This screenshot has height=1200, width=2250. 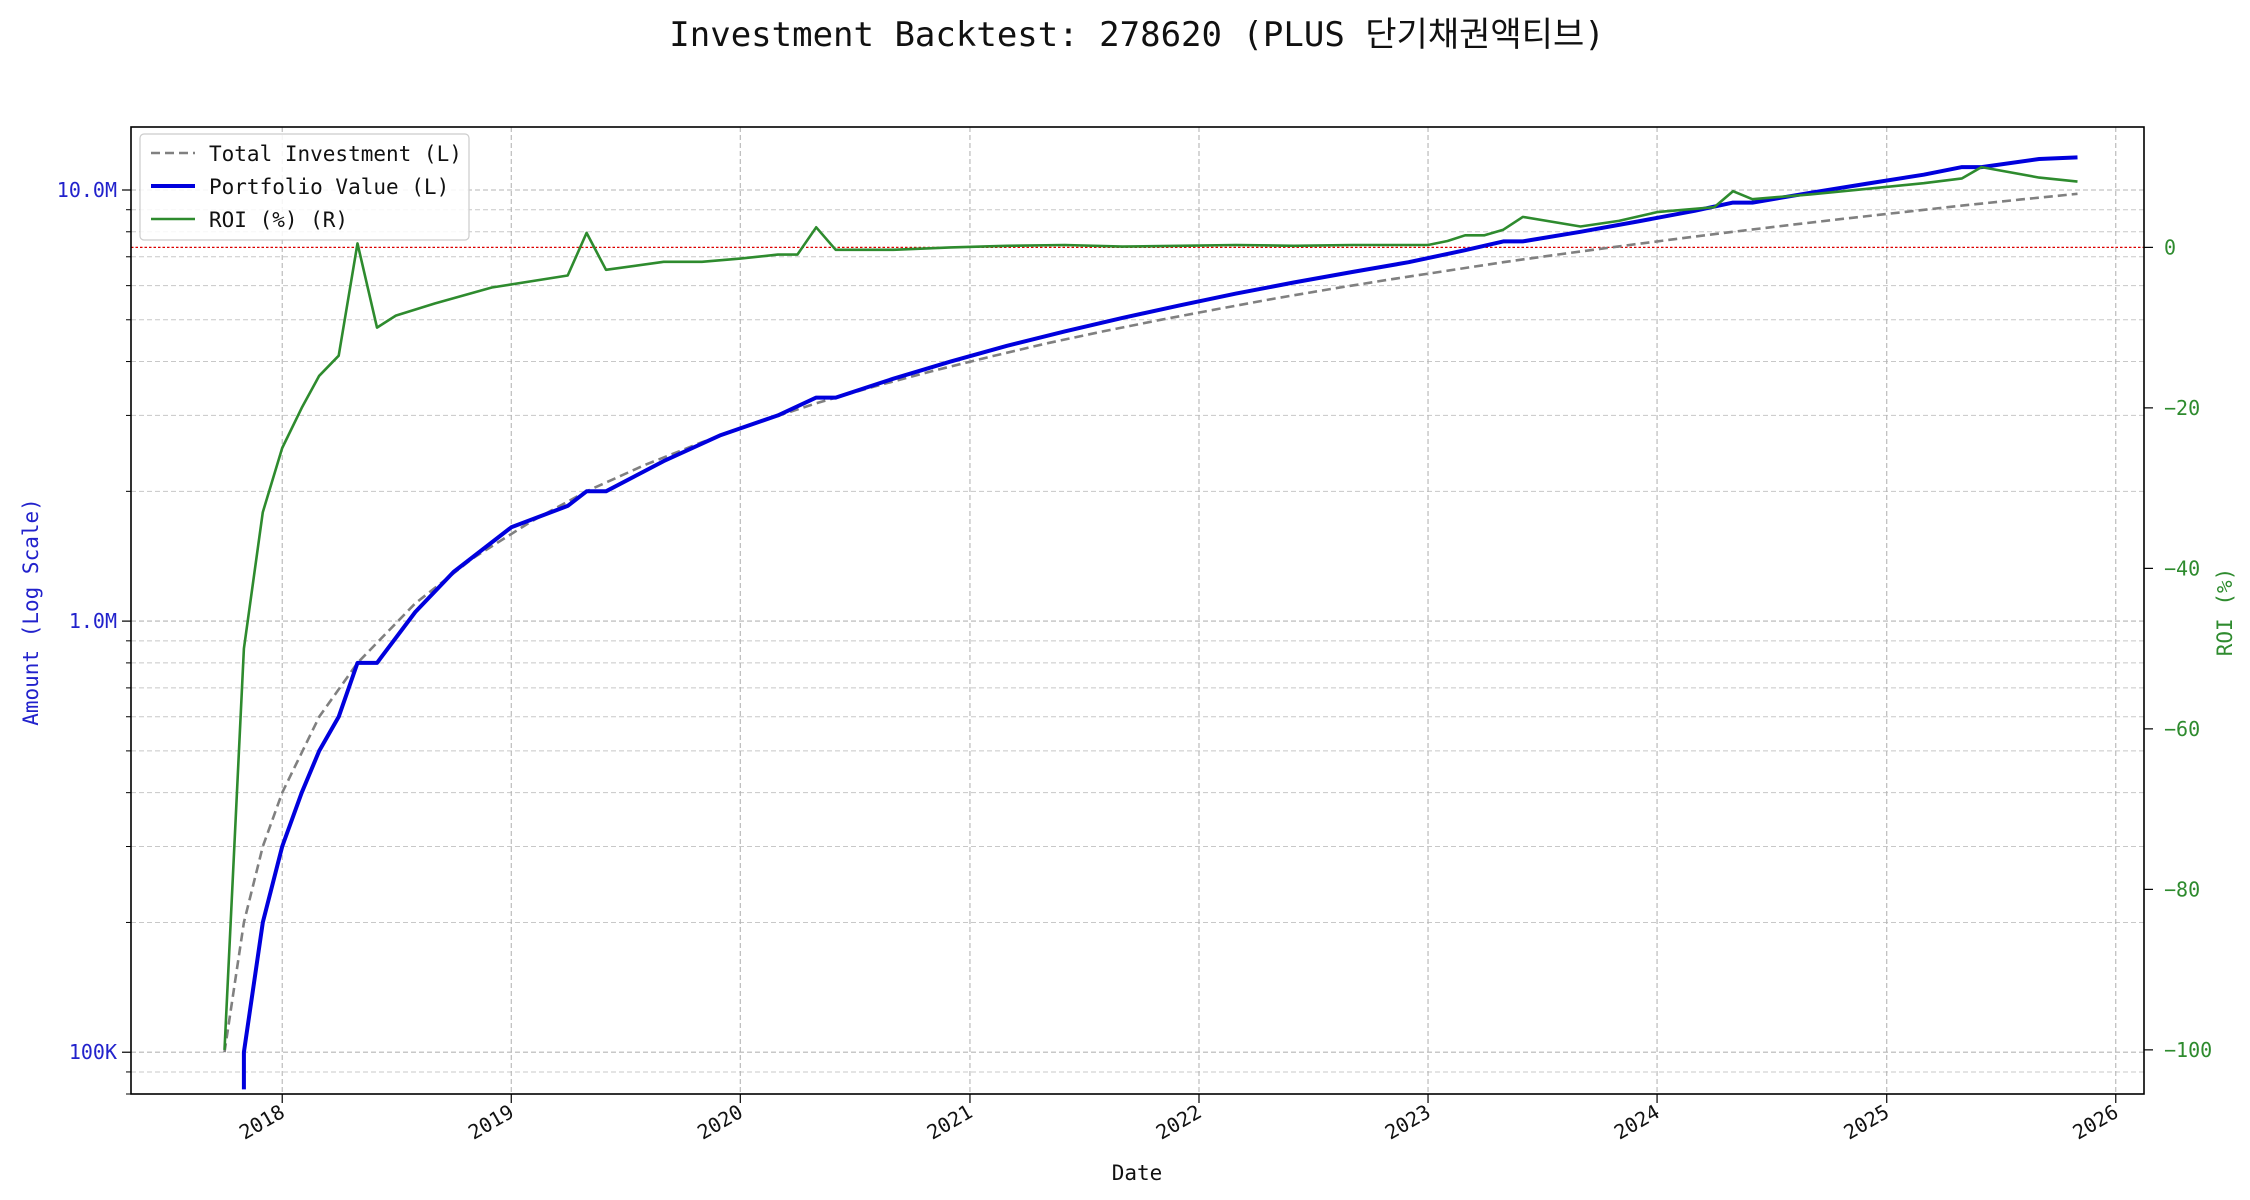 What do you see at coordinates (87, 190) in the screenshot?
I see `y-left-tick-label: 10.0M` at bounding box center [87, 190].